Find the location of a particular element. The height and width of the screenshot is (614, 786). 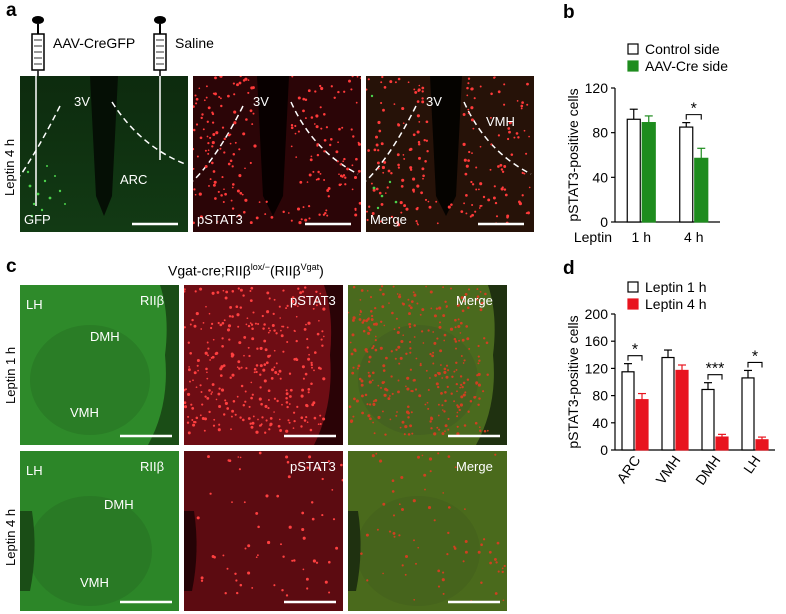

micrograph-gfp: 3V ARC GFP is located at coordinates (104, 154).